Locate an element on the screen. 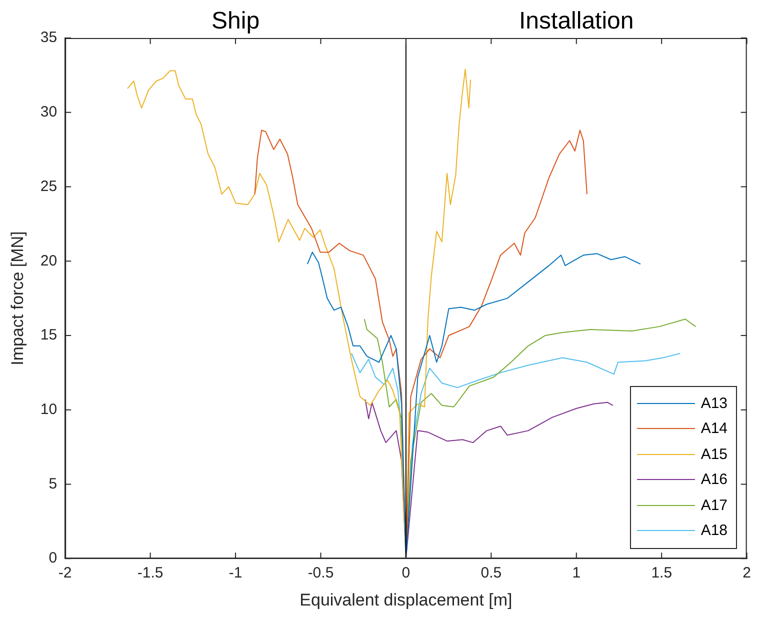  x-tick-label: -0.5 is located at coordinates (321, 573).